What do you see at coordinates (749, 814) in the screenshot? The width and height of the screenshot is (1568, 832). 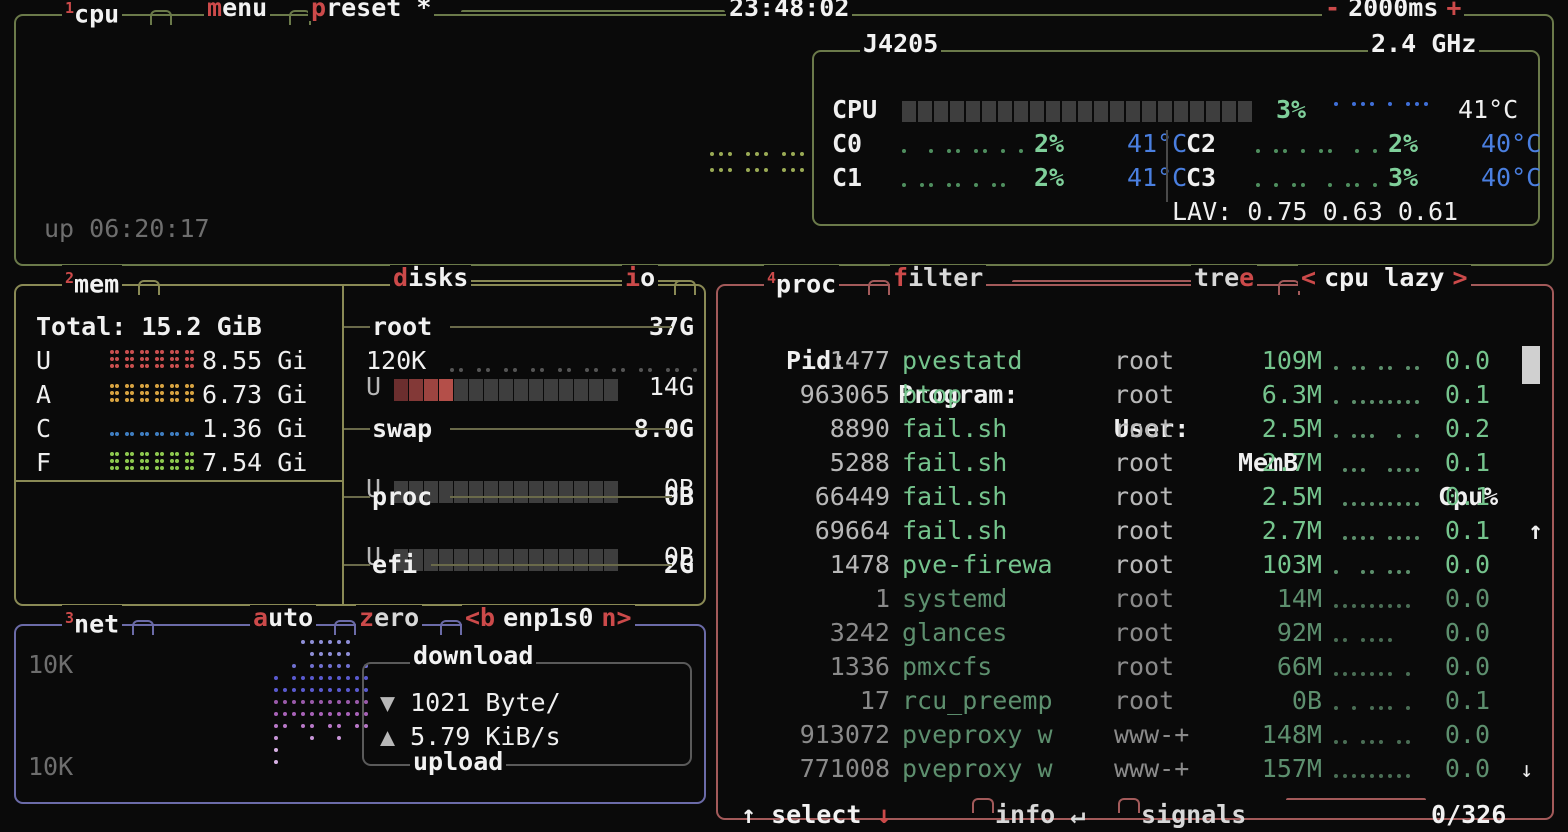 I see `select-up-icon: ↑` at bounding box center [749, 814].